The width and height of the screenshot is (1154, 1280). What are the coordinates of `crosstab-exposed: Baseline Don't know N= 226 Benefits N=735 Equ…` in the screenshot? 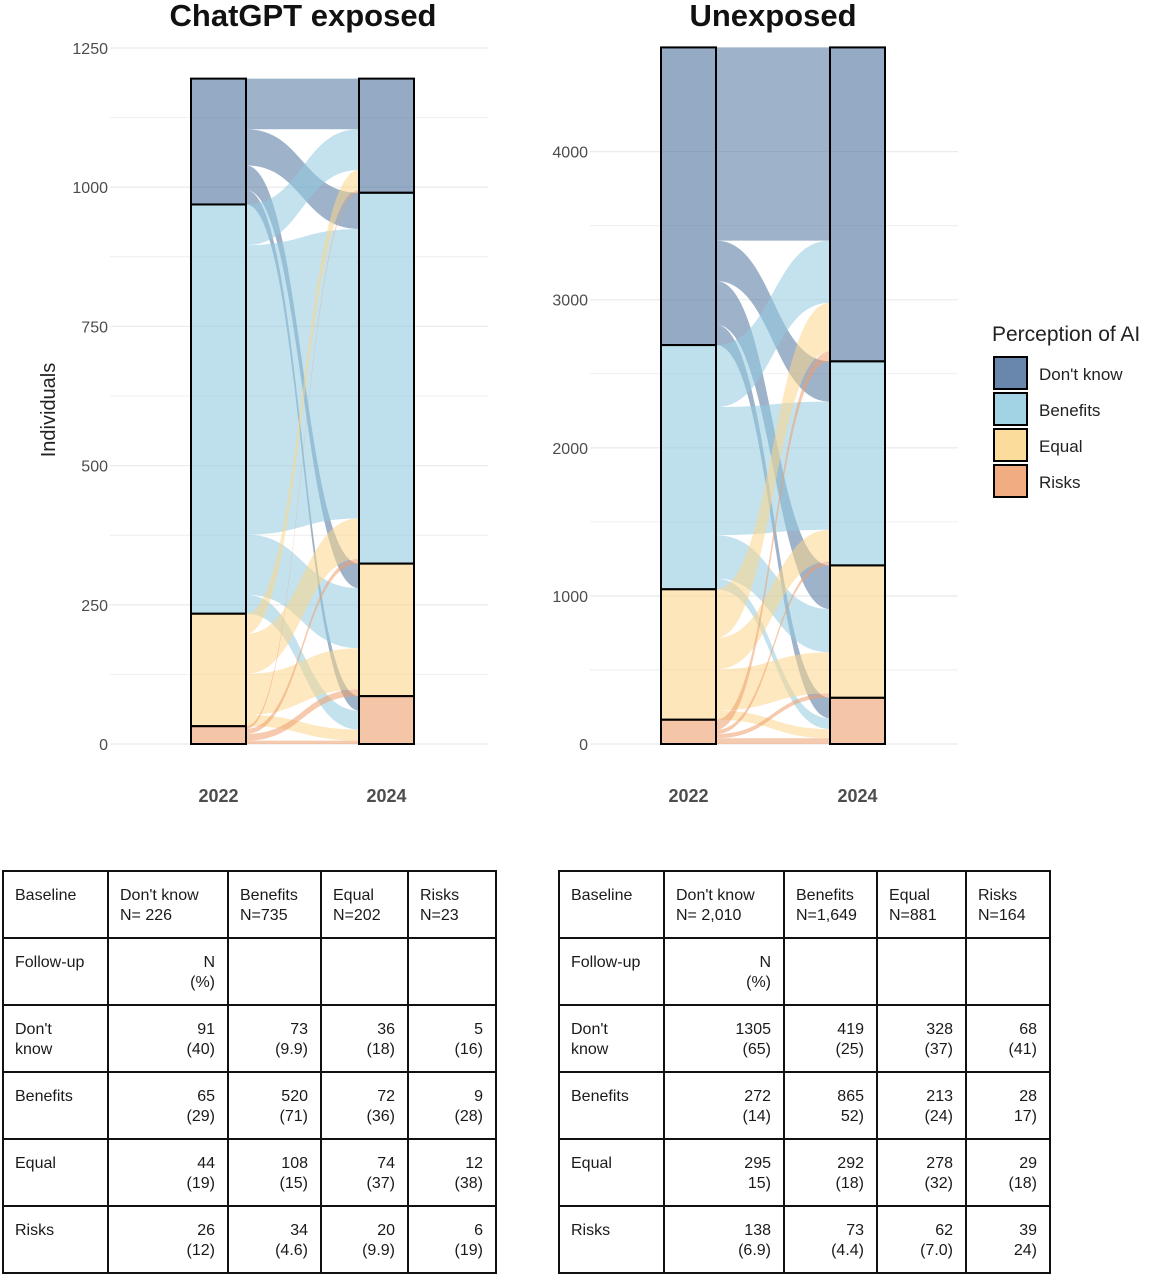 It's located at (249, 1072).